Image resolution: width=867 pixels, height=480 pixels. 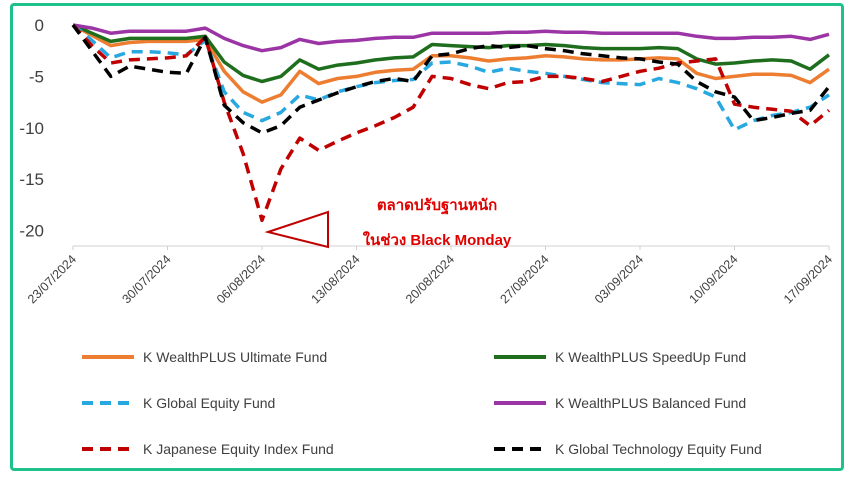 I want to click on x-tick-label: 23/07/2024, so click(x=52, y=279).